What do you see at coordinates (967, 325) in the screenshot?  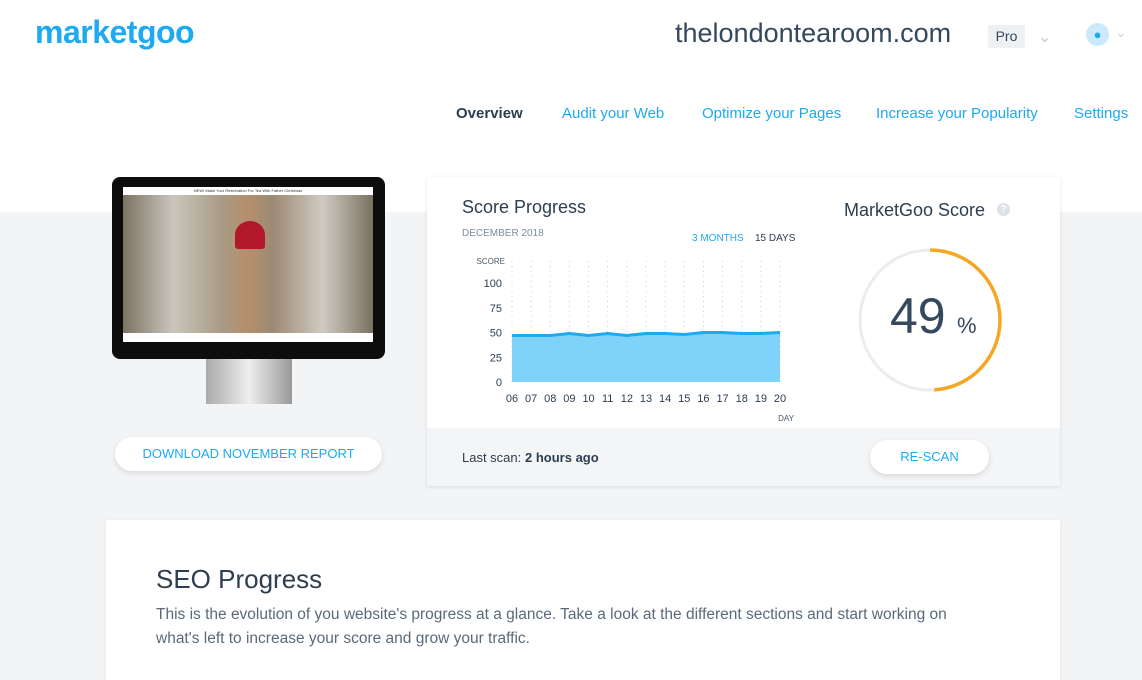 I see `score-unit: %` at bounding box center [967, 325].